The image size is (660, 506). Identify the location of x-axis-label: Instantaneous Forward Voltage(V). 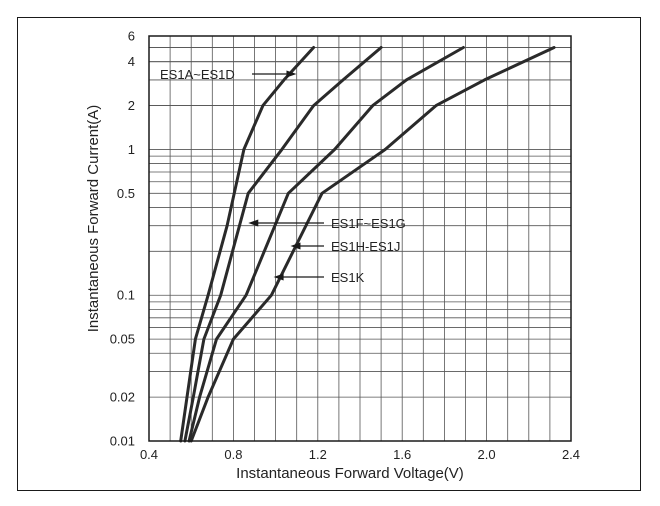
(350, 473).